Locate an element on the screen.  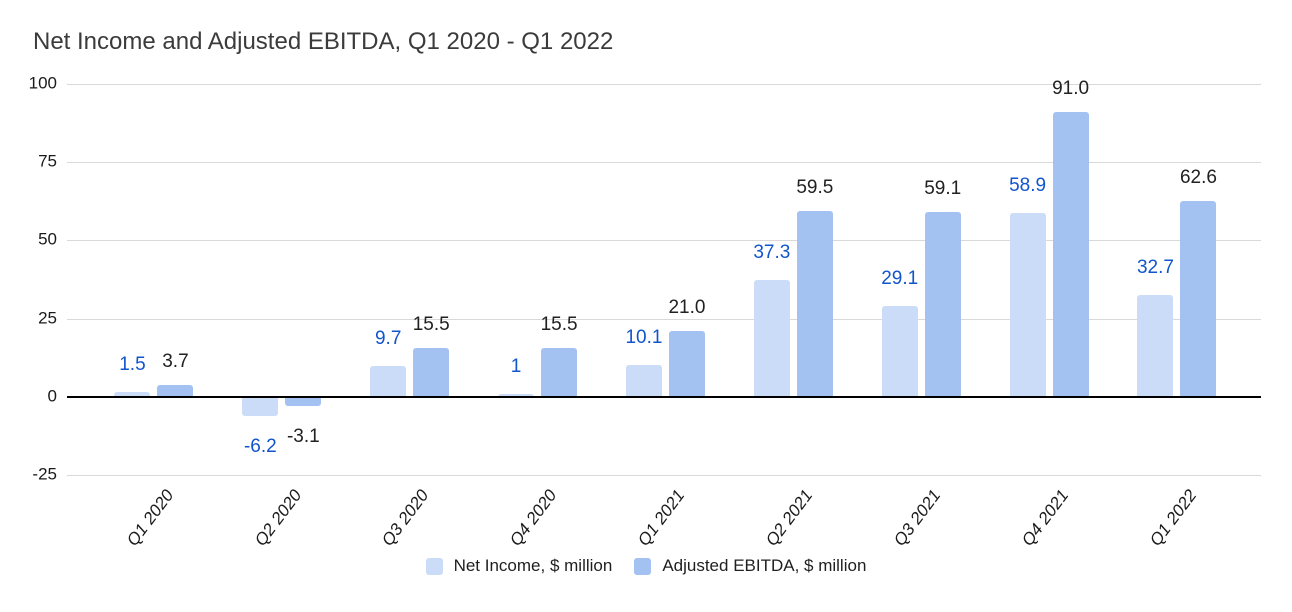
bar-value-label-net-income: 58.9 is located at coordinates (1028, 185).